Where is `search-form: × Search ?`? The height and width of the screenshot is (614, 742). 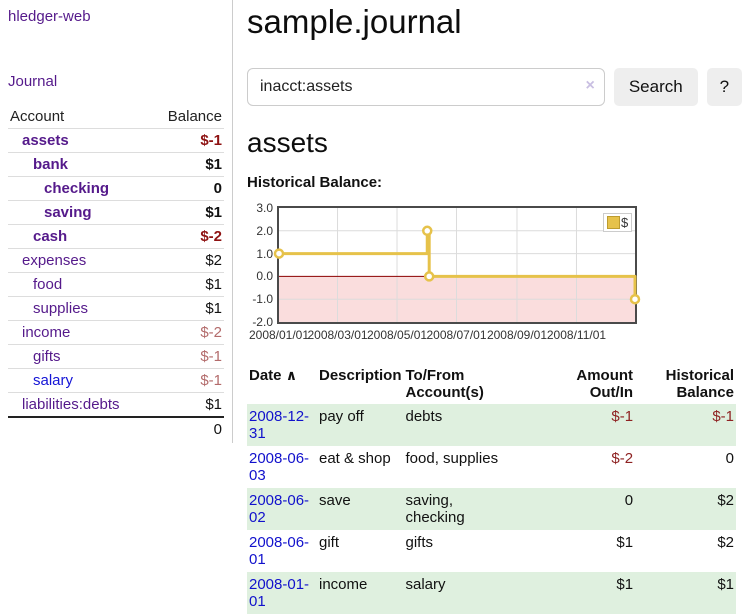 search-form: × Search ? is located at coordinates (494, 87).